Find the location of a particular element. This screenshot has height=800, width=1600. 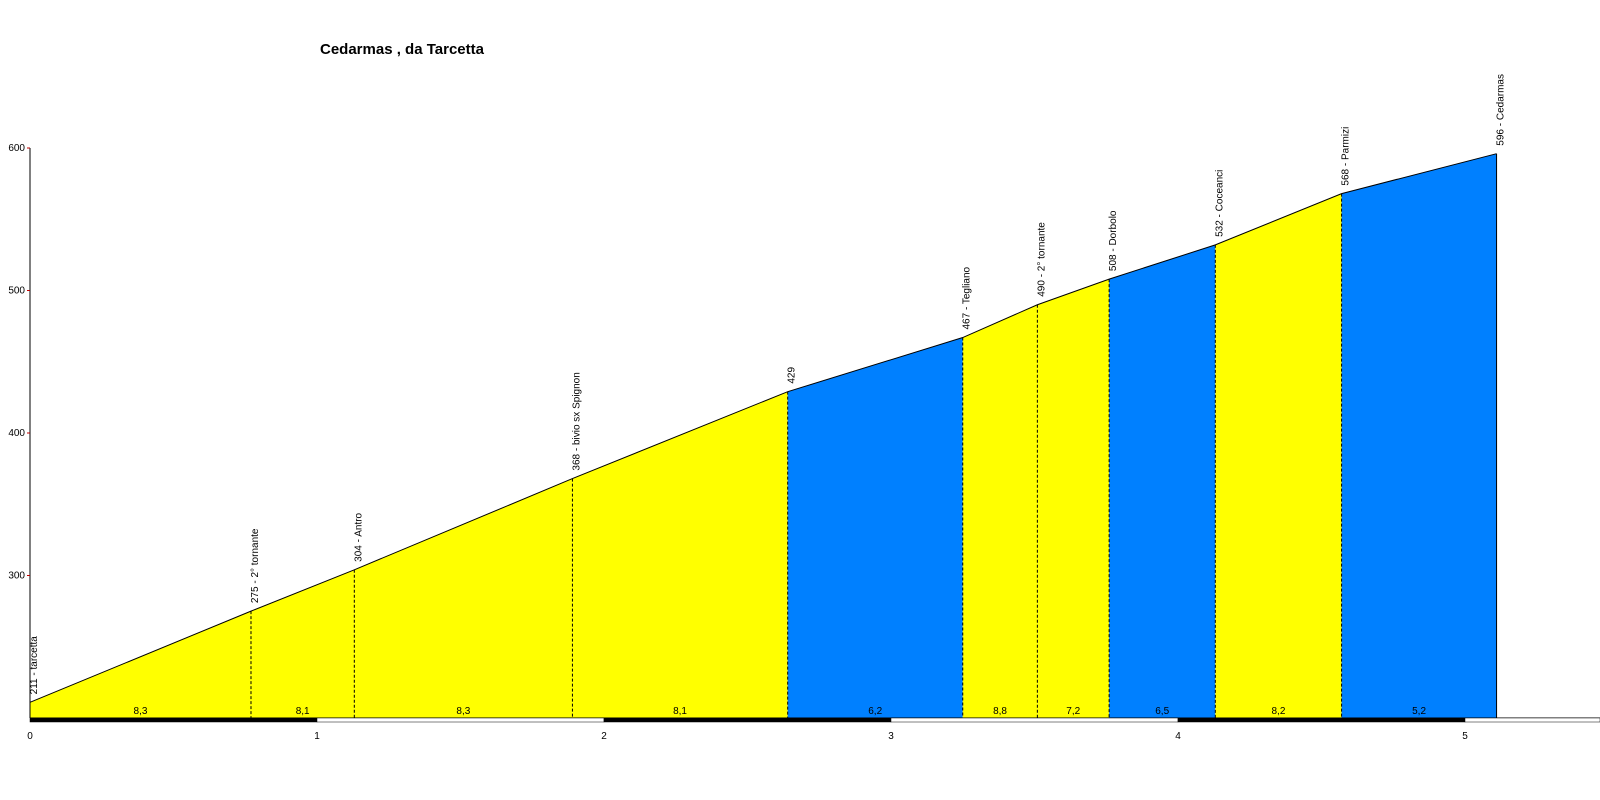

x-tick-label: 3 is located at coordinates (891, 736).